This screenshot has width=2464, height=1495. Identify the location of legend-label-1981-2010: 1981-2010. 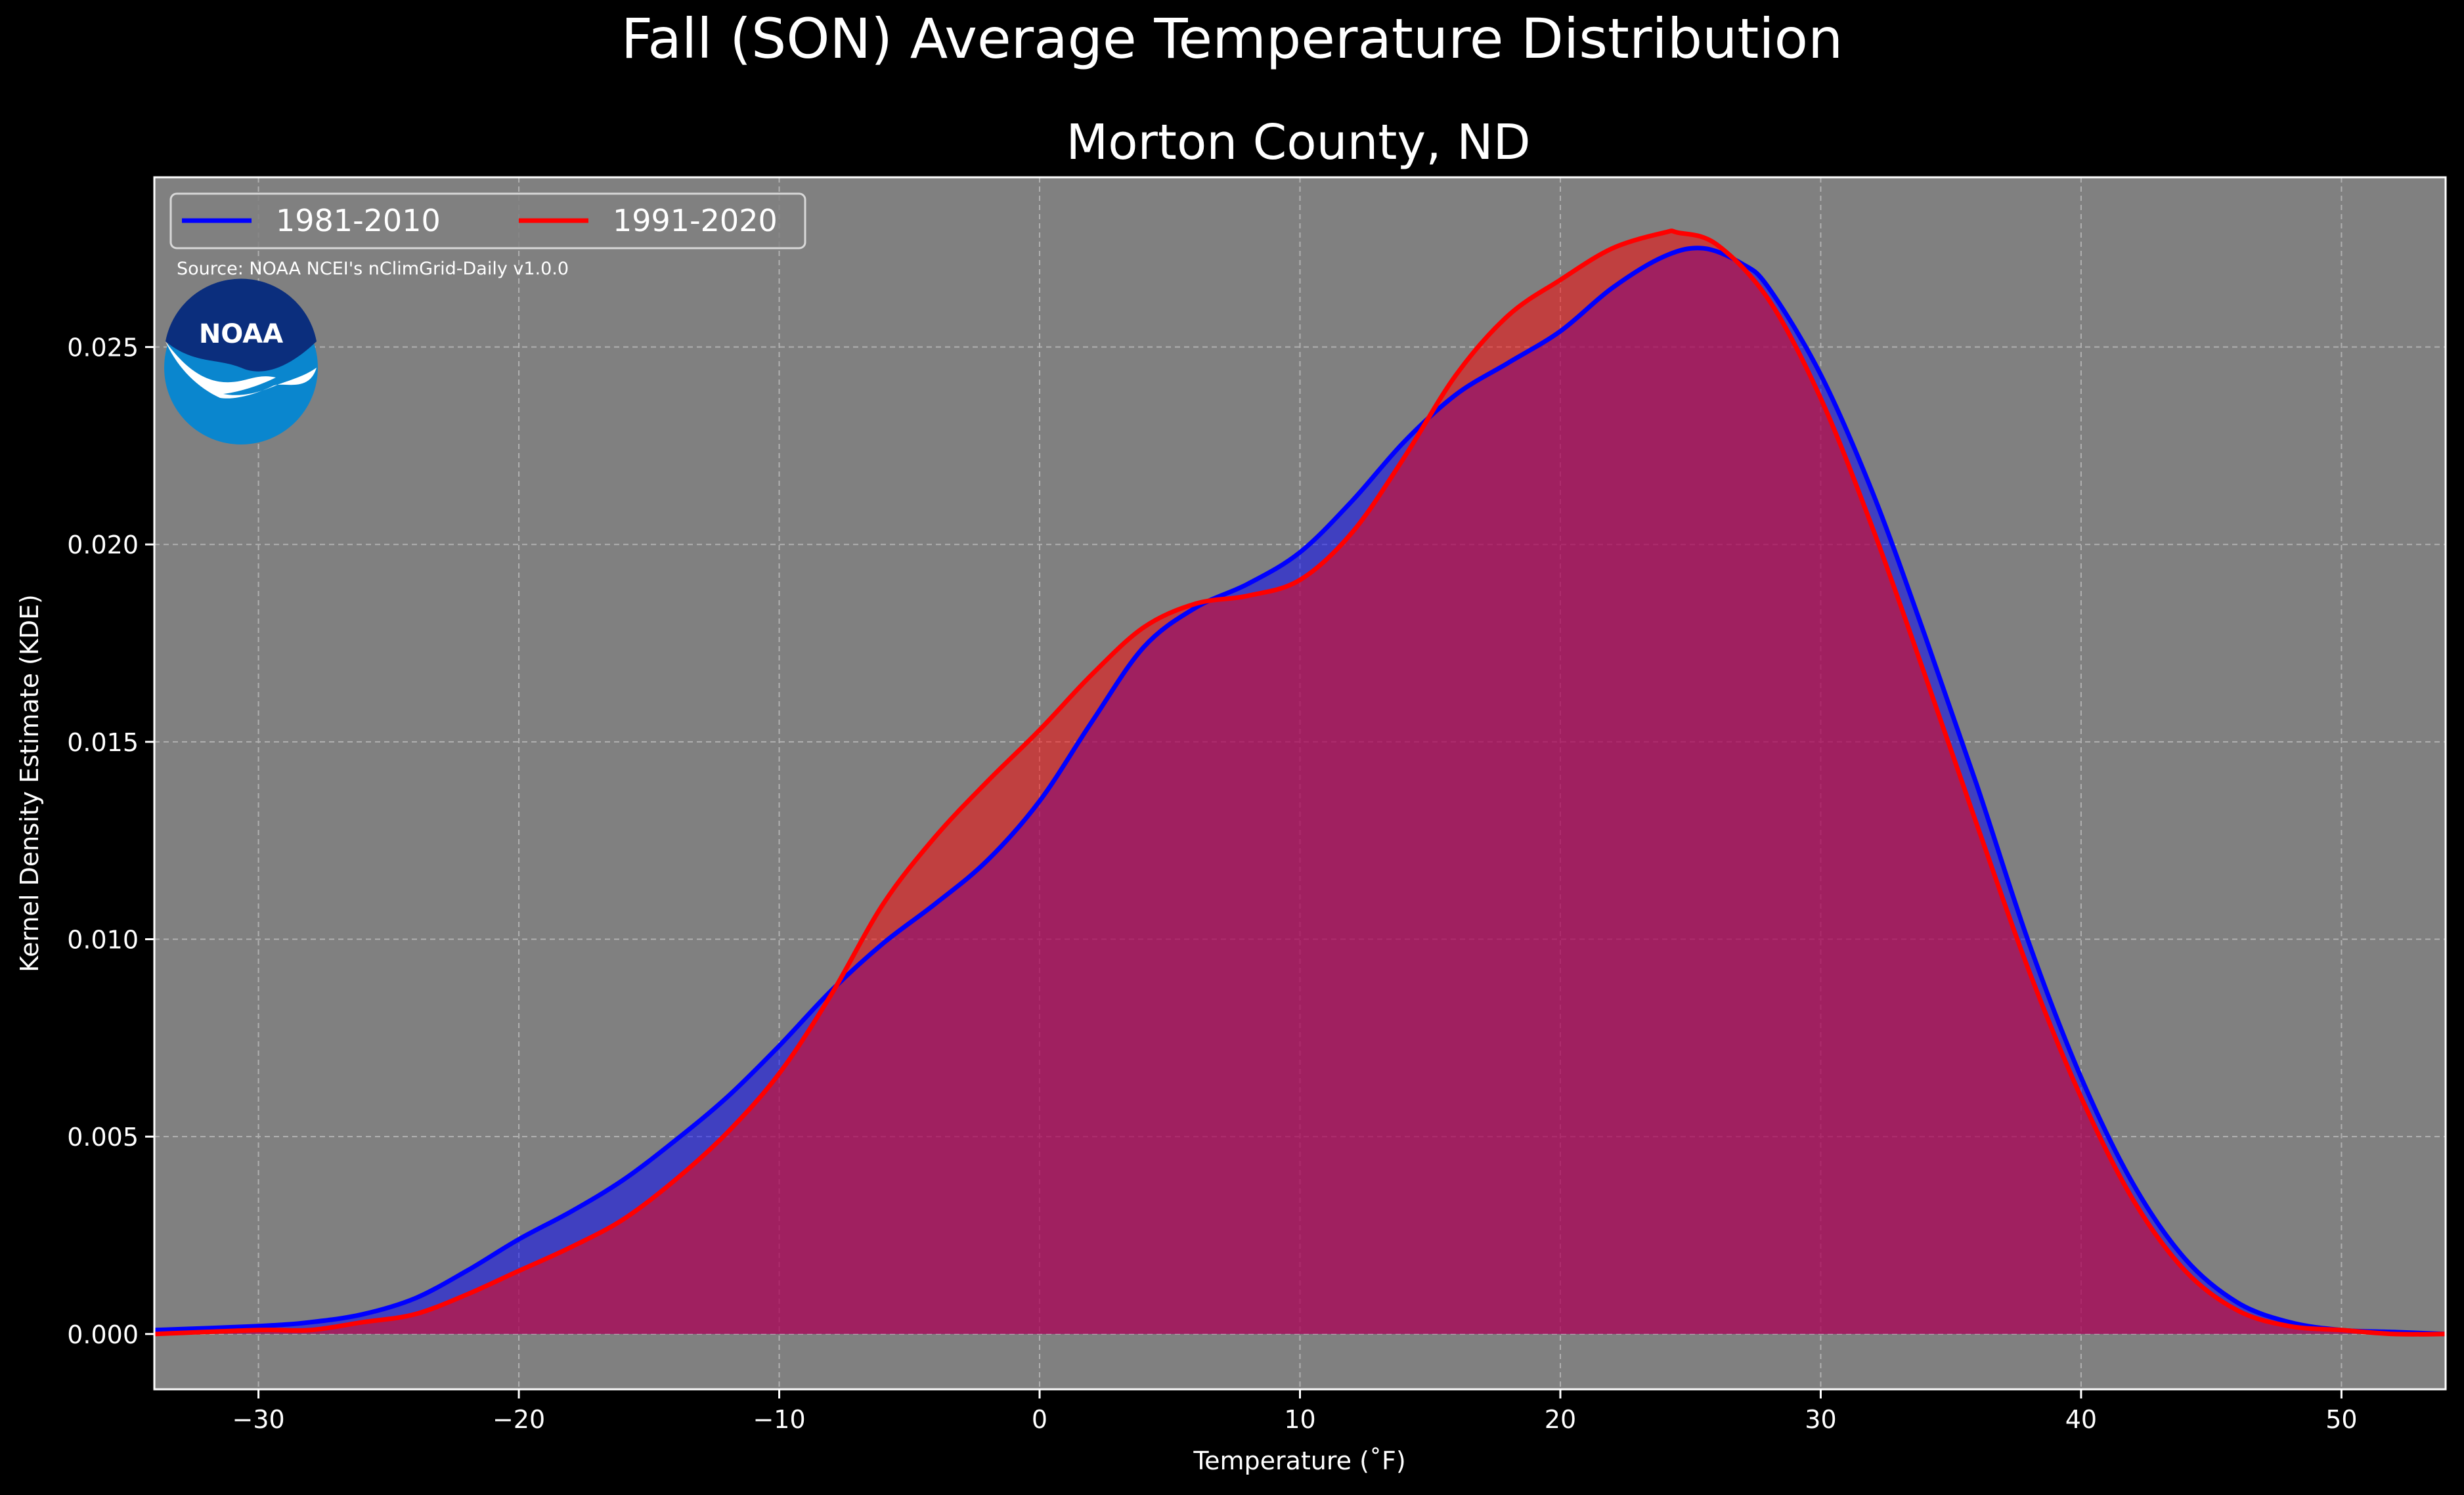
(358, 220).